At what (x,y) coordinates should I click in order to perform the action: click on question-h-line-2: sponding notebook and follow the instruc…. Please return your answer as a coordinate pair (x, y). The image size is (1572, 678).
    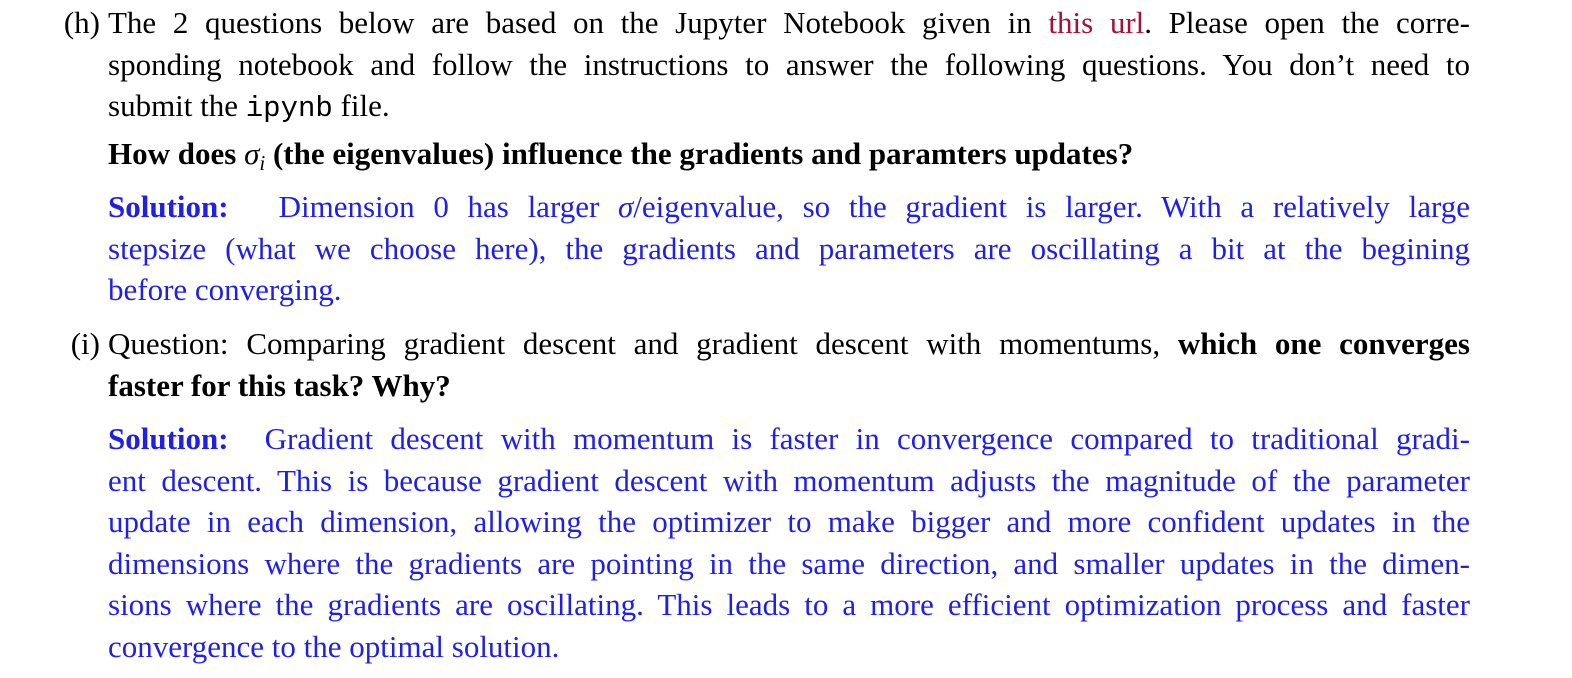
    Looking at the image, I should click on (789, 64).